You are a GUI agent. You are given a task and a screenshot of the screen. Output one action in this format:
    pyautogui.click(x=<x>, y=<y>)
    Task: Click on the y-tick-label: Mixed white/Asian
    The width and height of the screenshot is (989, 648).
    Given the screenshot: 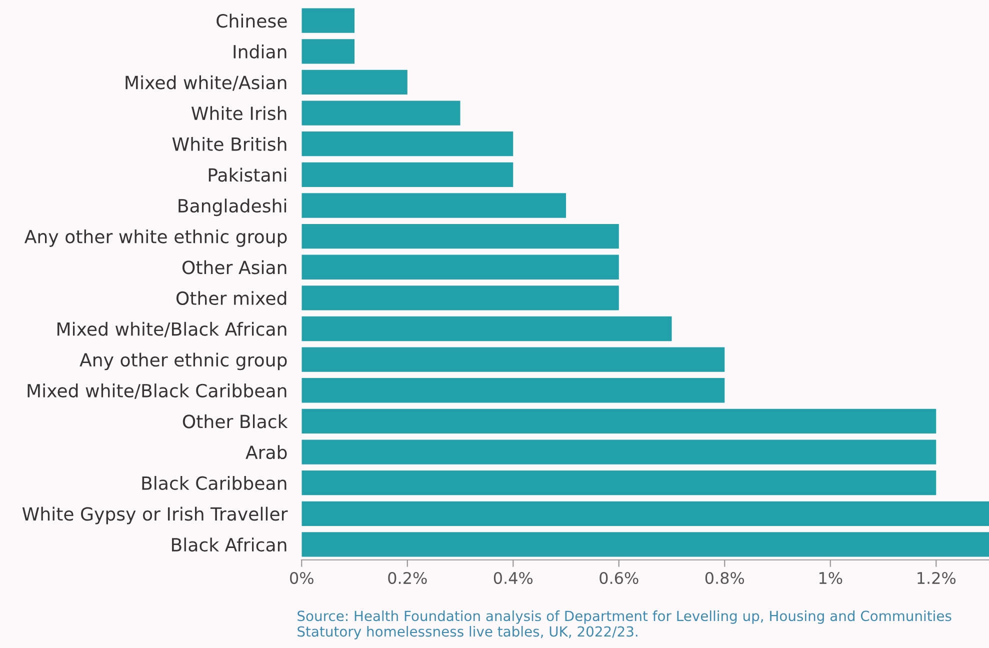 What is the action you would take?
    pyautogui.click(x=206, y=83)
    